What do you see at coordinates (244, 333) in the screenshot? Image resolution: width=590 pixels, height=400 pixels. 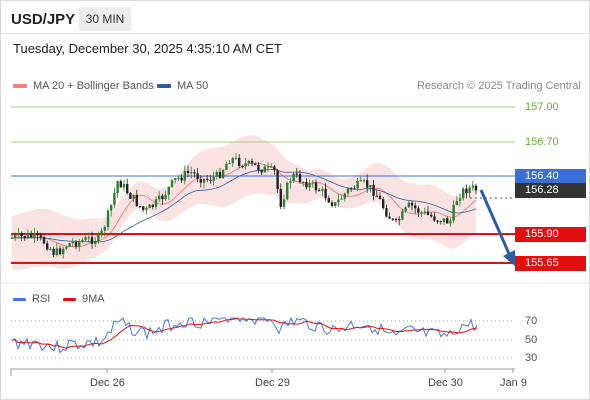 I see `rsi-ma-line` at bounding box center [244, 333].